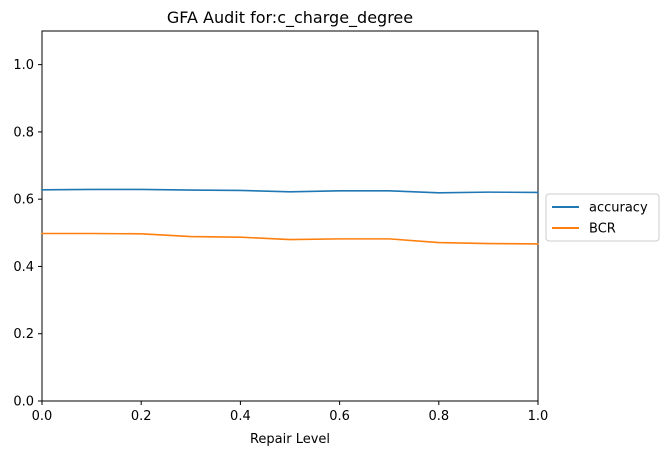 This screenshot has width=667, height=455. What do you see at coordinates (290, 412) in the screenshot?
I see `x-axis-ticks: 0.0 0.2 0.4 0.6 0.8 1.0` at bounding box center [290, 412].